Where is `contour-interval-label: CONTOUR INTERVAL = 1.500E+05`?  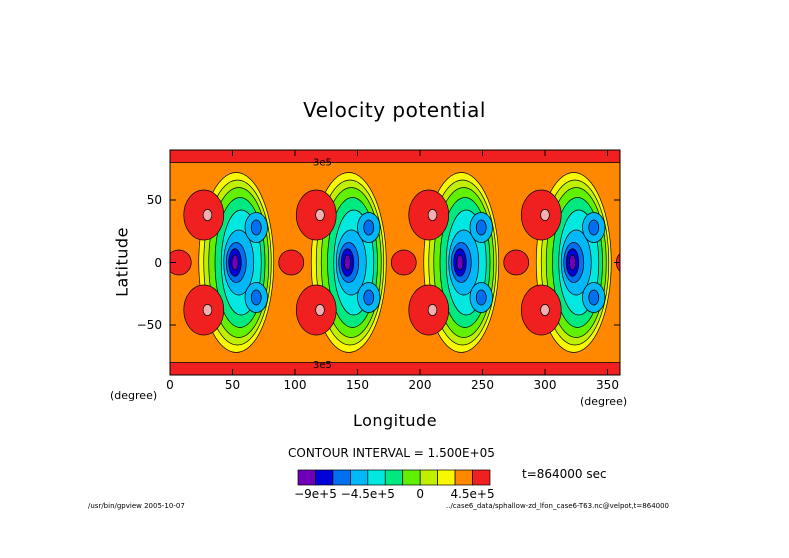
contour-interval-label: CONTOUR INTERVAL = 1.500E+05 is located at coordinates (391, 453).